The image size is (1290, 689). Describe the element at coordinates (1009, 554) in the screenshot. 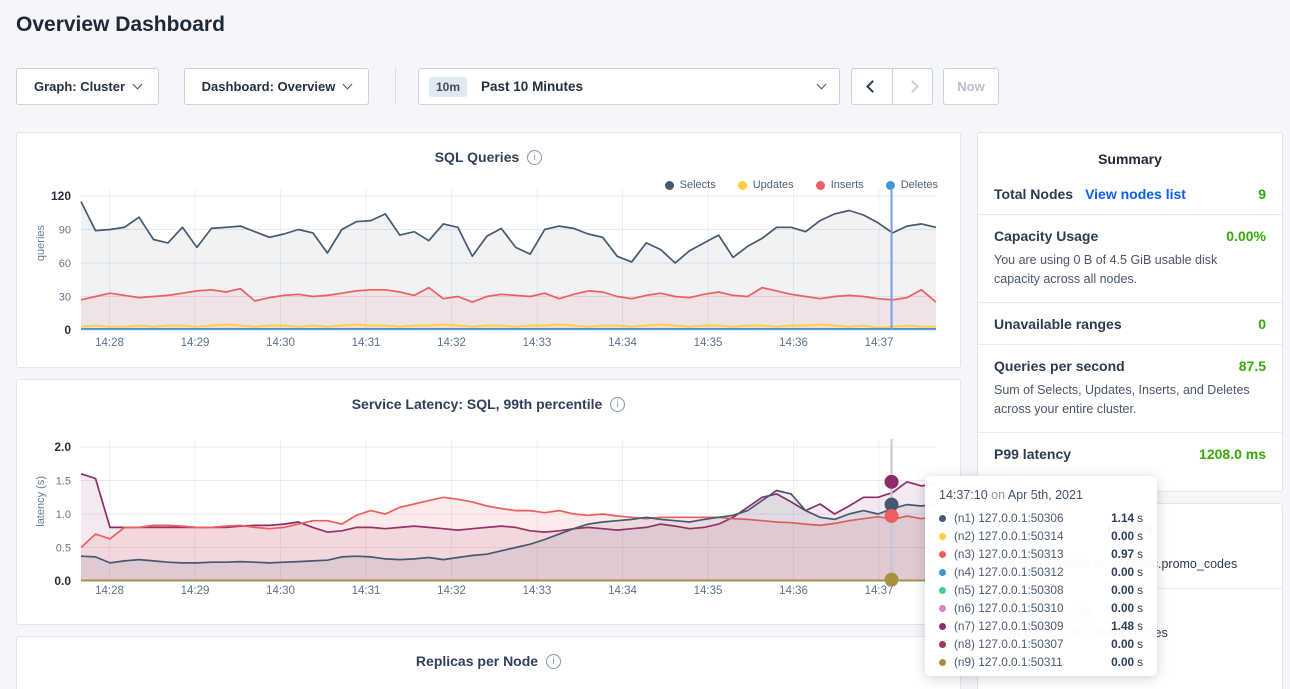

I see `node-address: (n3) 127.0.0.1:50313` at that location.